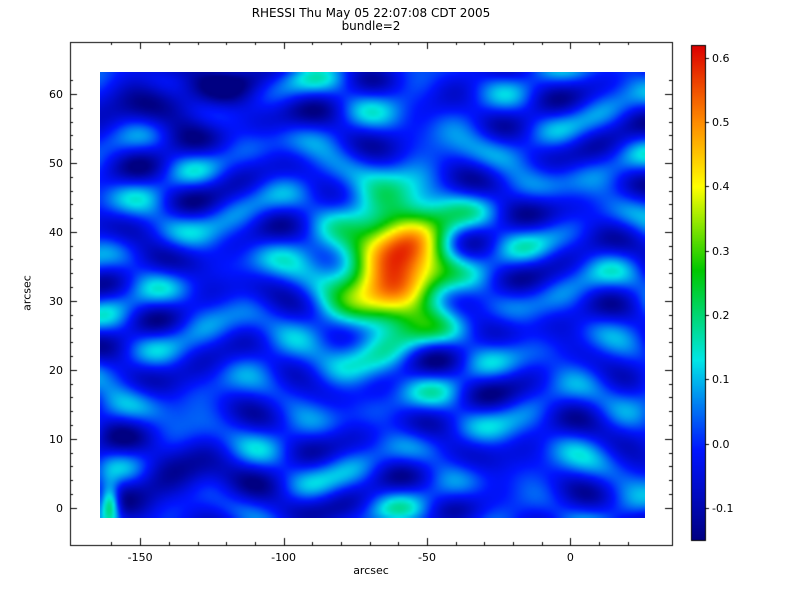 This screenshot has height=600, width=800. I want to click on x-tick-label: -50, so click(427, 557).